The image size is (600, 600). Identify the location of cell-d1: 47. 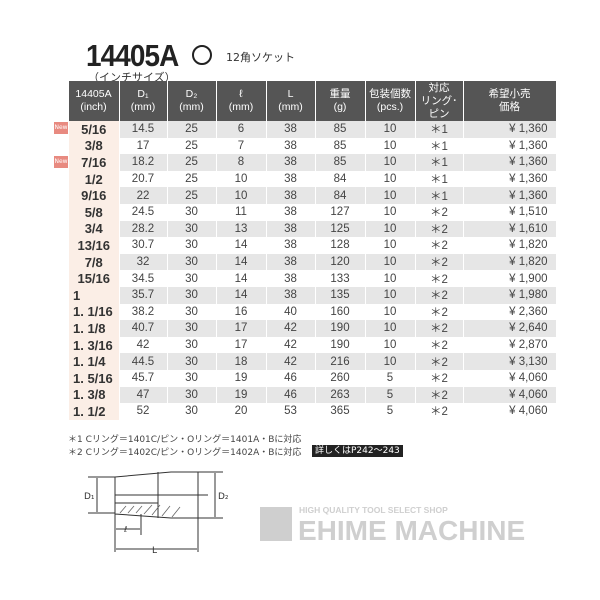
(142, 395).